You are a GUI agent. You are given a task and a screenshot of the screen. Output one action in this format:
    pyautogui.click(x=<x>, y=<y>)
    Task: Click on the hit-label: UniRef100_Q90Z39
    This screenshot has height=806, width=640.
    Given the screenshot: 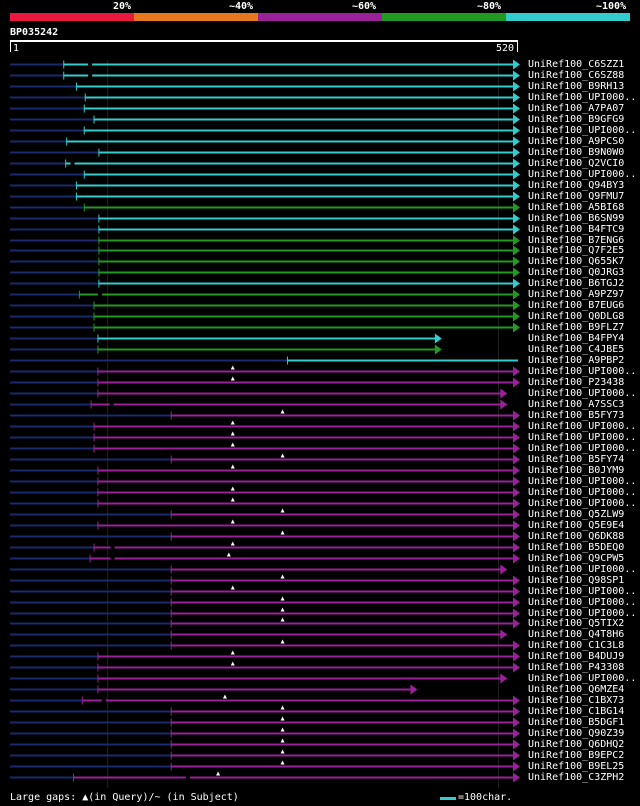 What is the action you would take?
    pyautogui.click(x=576, y=733)
    